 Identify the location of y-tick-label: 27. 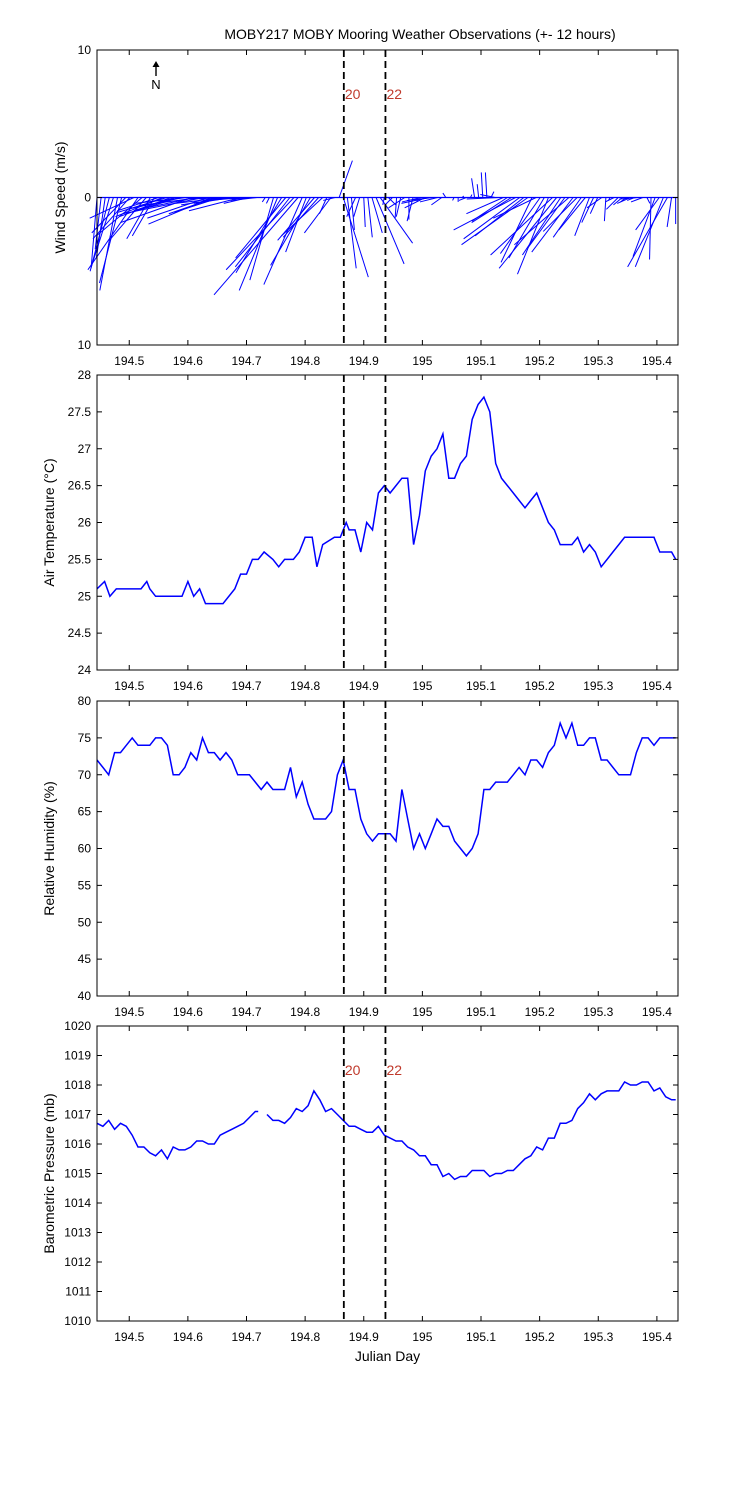
(85, 449).